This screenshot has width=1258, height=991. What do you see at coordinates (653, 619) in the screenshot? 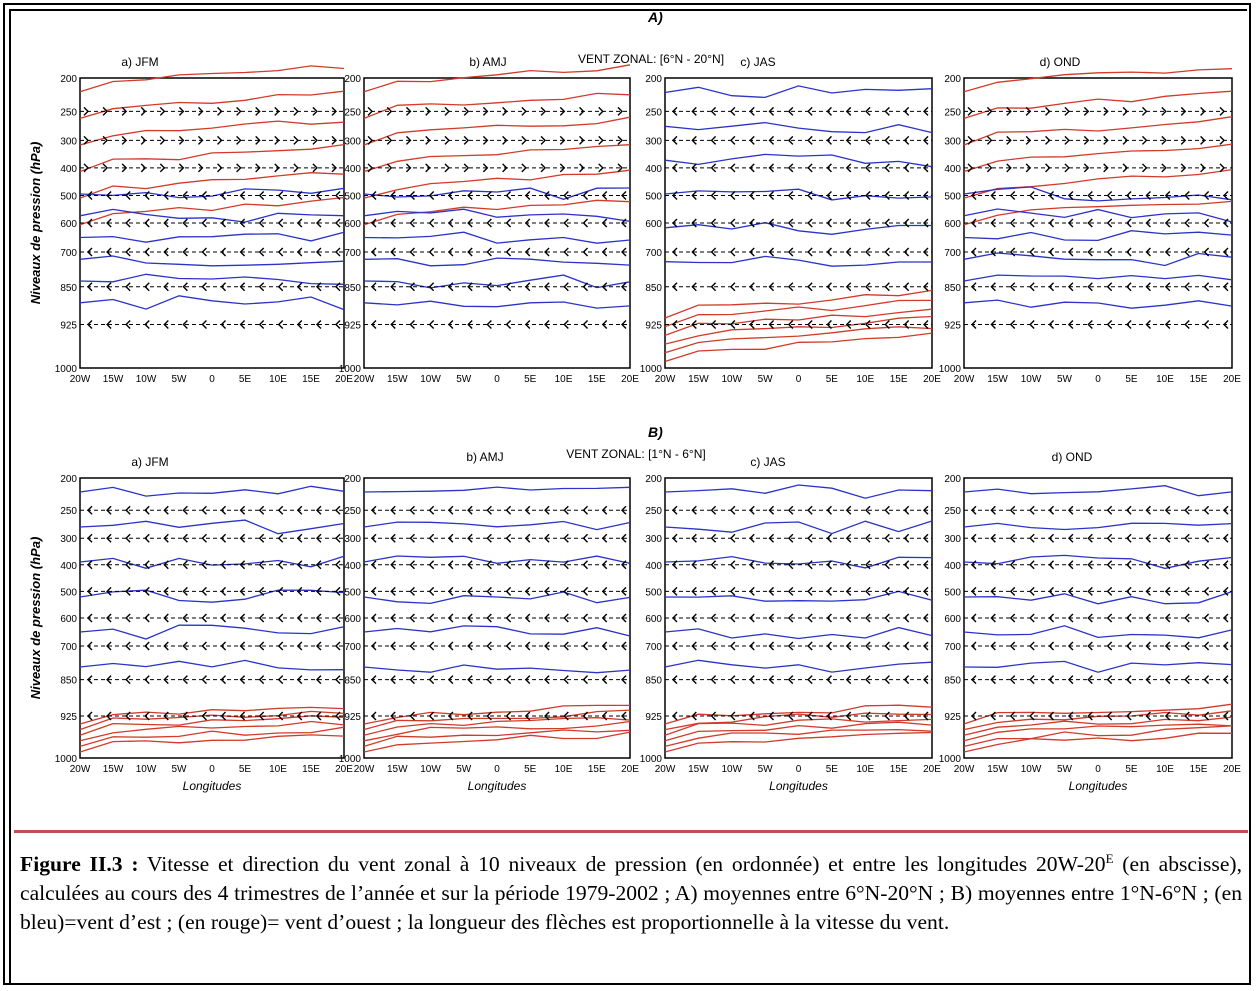
I see `pressure-tick-label: 600` at bounding box center [653, 619].